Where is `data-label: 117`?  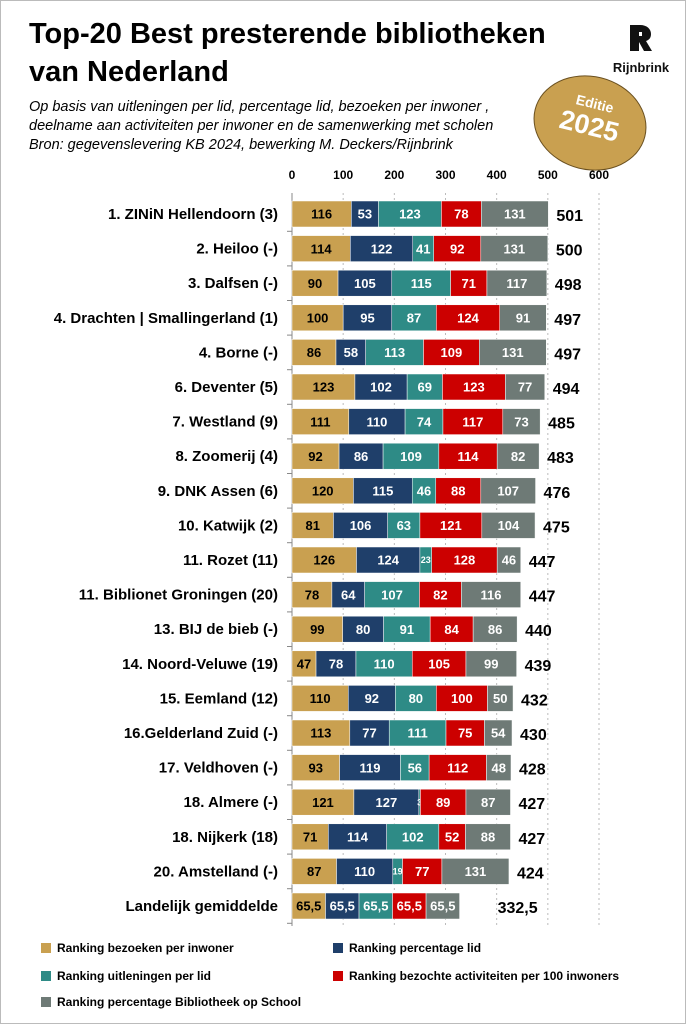 data-label: 117 is located at coordinates (472, 421).